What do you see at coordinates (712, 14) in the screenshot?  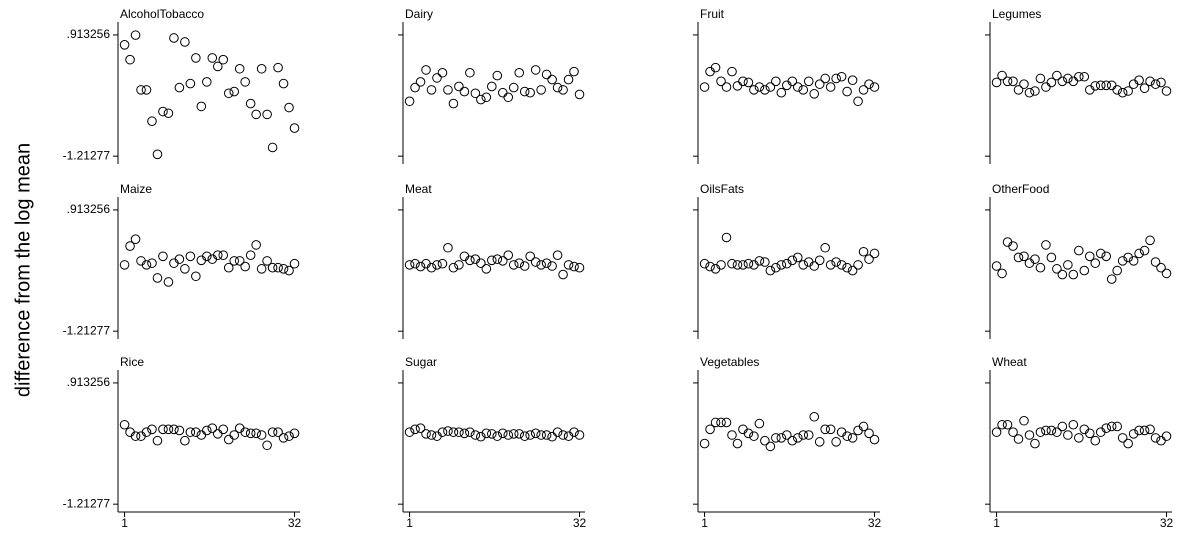 I see `panel-title: Fruit` at bounding box center [712, 14].